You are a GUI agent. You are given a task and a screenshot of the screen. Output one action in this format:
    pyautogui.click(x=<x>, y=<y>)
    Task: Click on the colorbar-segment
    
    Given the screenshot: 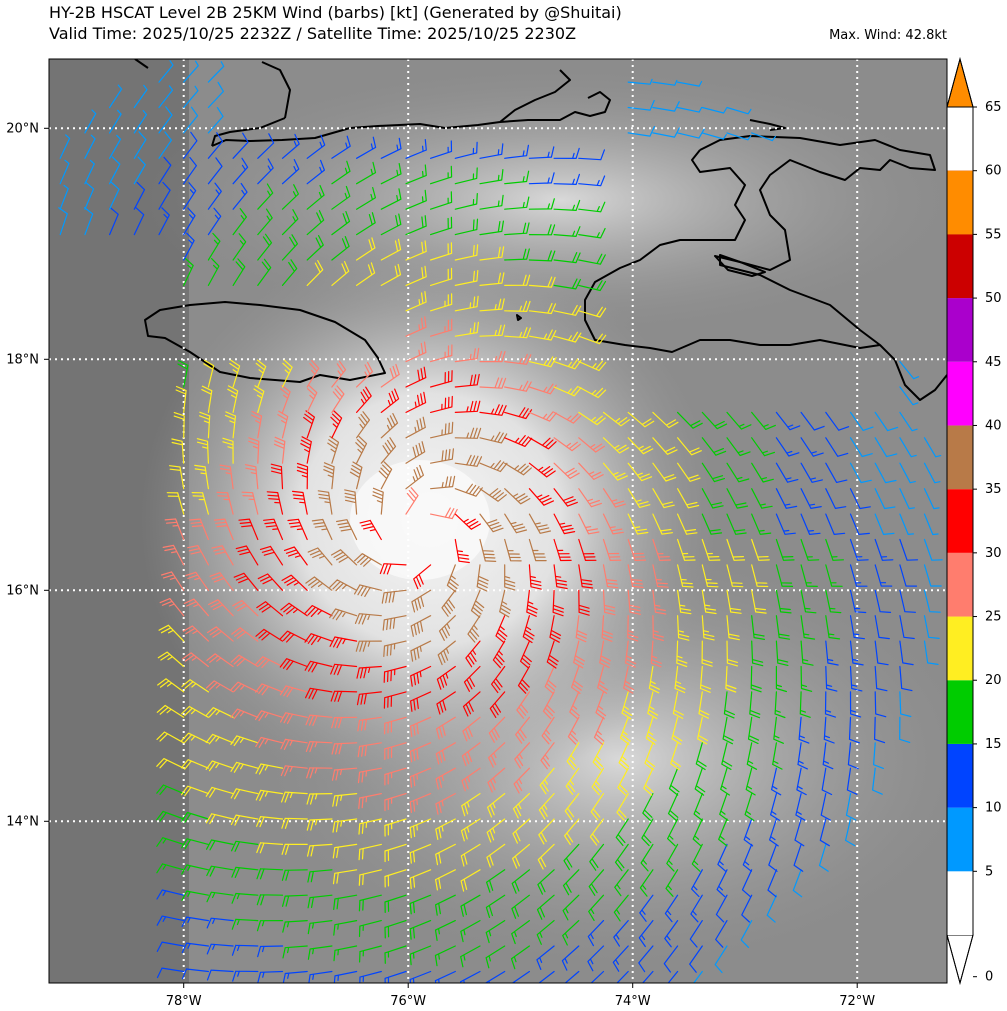 What is the action you would take?
    pyautogui.click(x=960, y=712)
    